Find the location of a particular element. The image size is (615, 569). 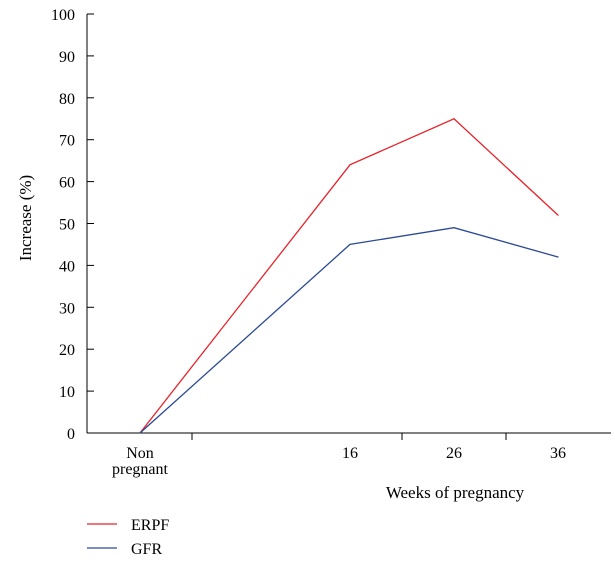

y-tick-label: 50 is located at coordinates (67, 225).